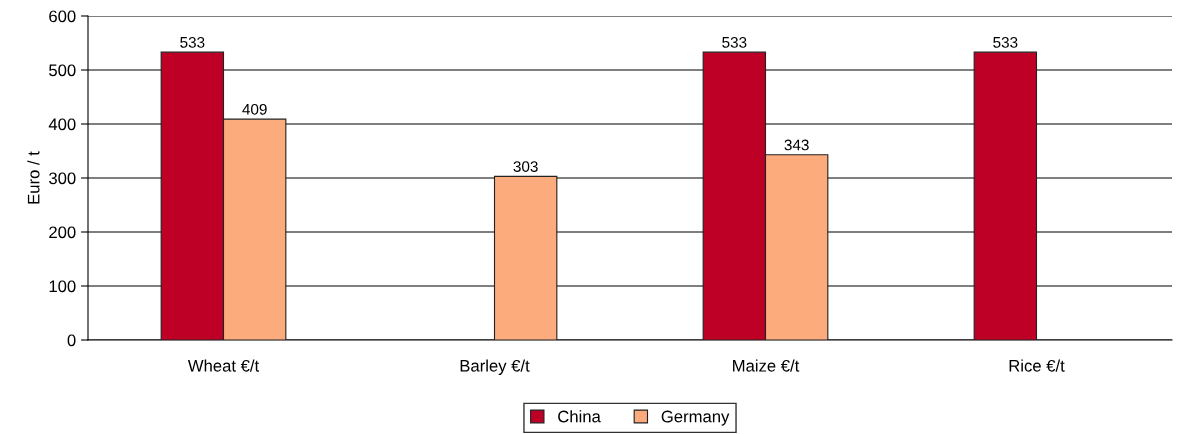 Image resolution: width=1199 pixels, height=434 pixels. Describe the element at coordinates (62, 70) in the screenshot. I see `y-tick-label: 500` at that location.